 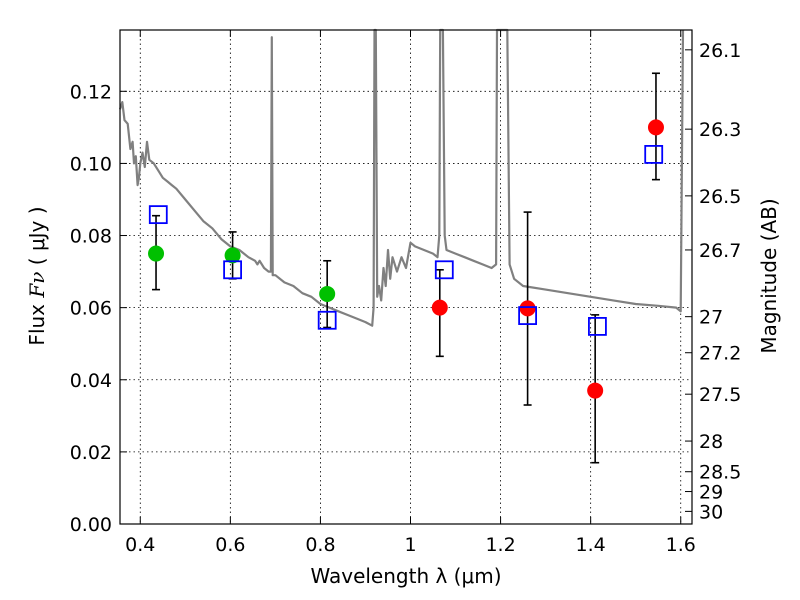 What do you see at coordinates (91, 453) in the screenshot?
I see `y-tick-label: 0.02` at bounding box center [91, 453].